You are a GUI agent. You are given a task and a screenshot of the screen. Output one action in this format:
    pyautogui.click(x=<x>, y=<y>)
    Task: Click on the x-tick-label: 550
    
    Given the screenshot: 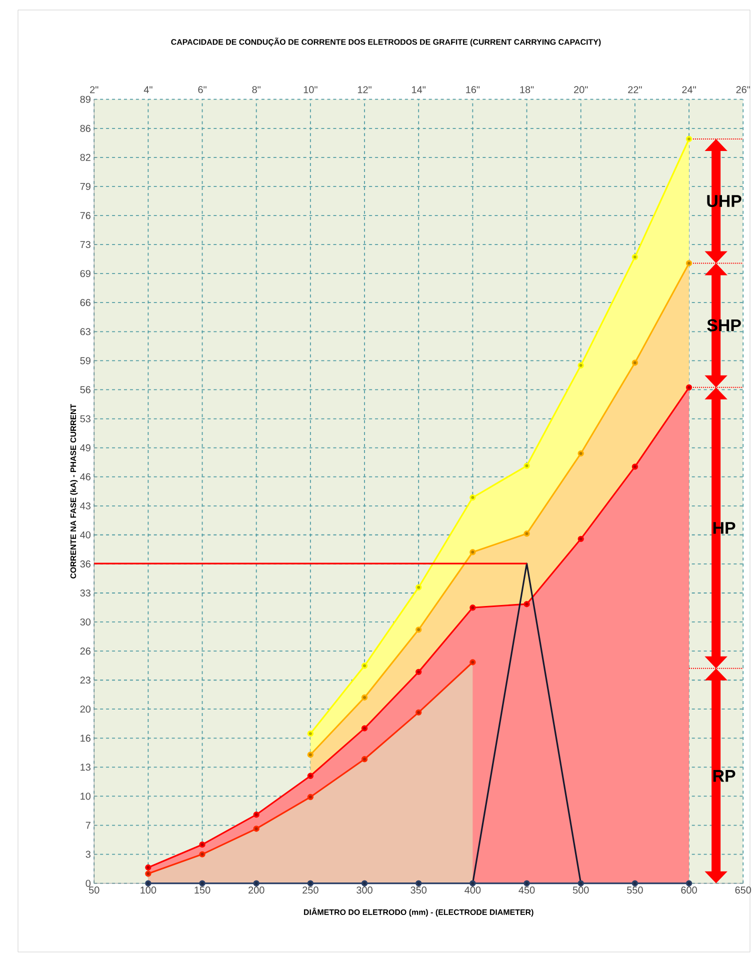 What is the action you would take?
    pyautogui.click(x=635, y=890)
    